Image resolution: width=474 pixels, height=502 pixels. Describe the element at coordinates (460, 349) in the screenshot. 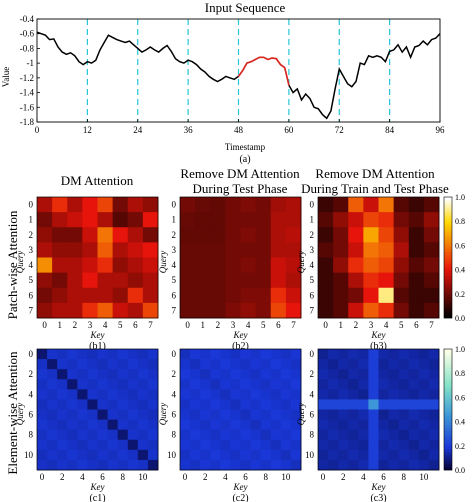

I see `blue-colorbar-label: 1.0` at that location.